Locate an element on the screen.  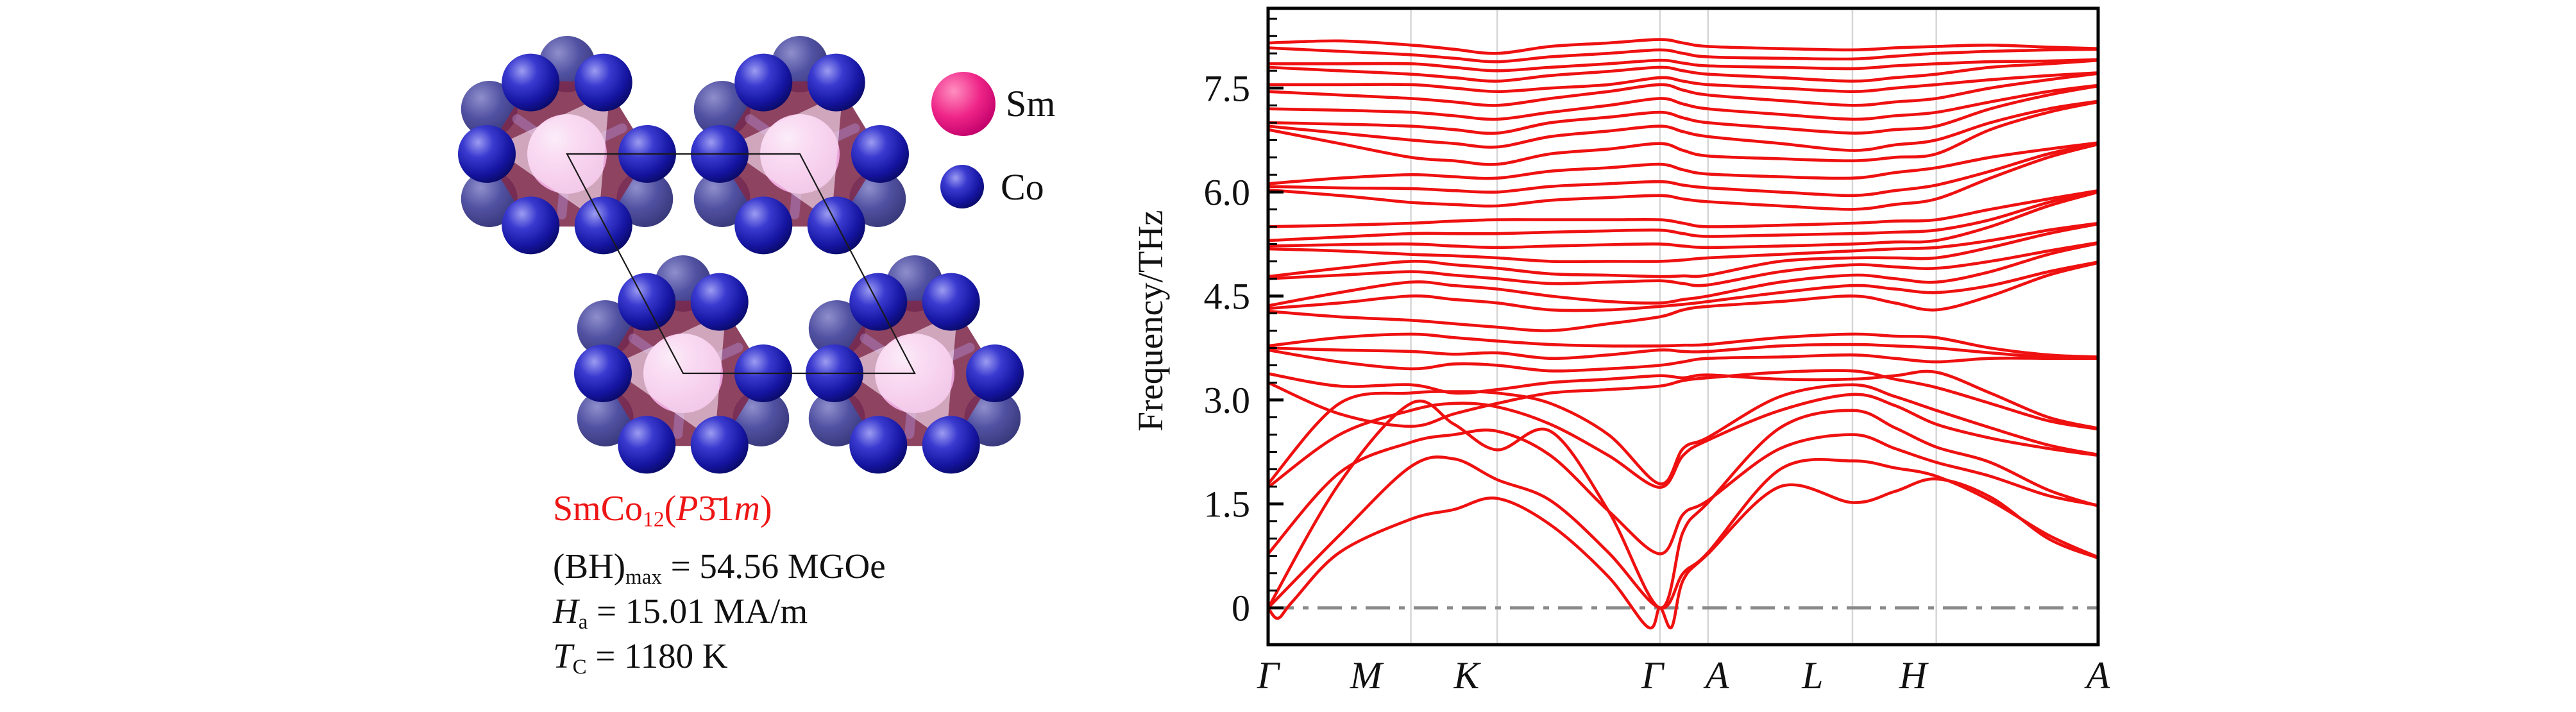
bh-max-sub: max is located at coordinates (643, 577).